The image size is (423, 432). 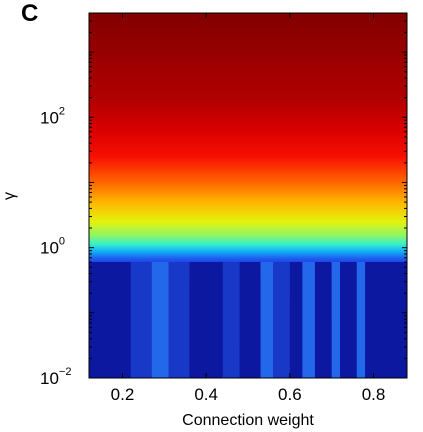 What do you see at coordinates (29, 13) in the screenshot?
I see `panel-label: C` at bounding box center [29, 13].